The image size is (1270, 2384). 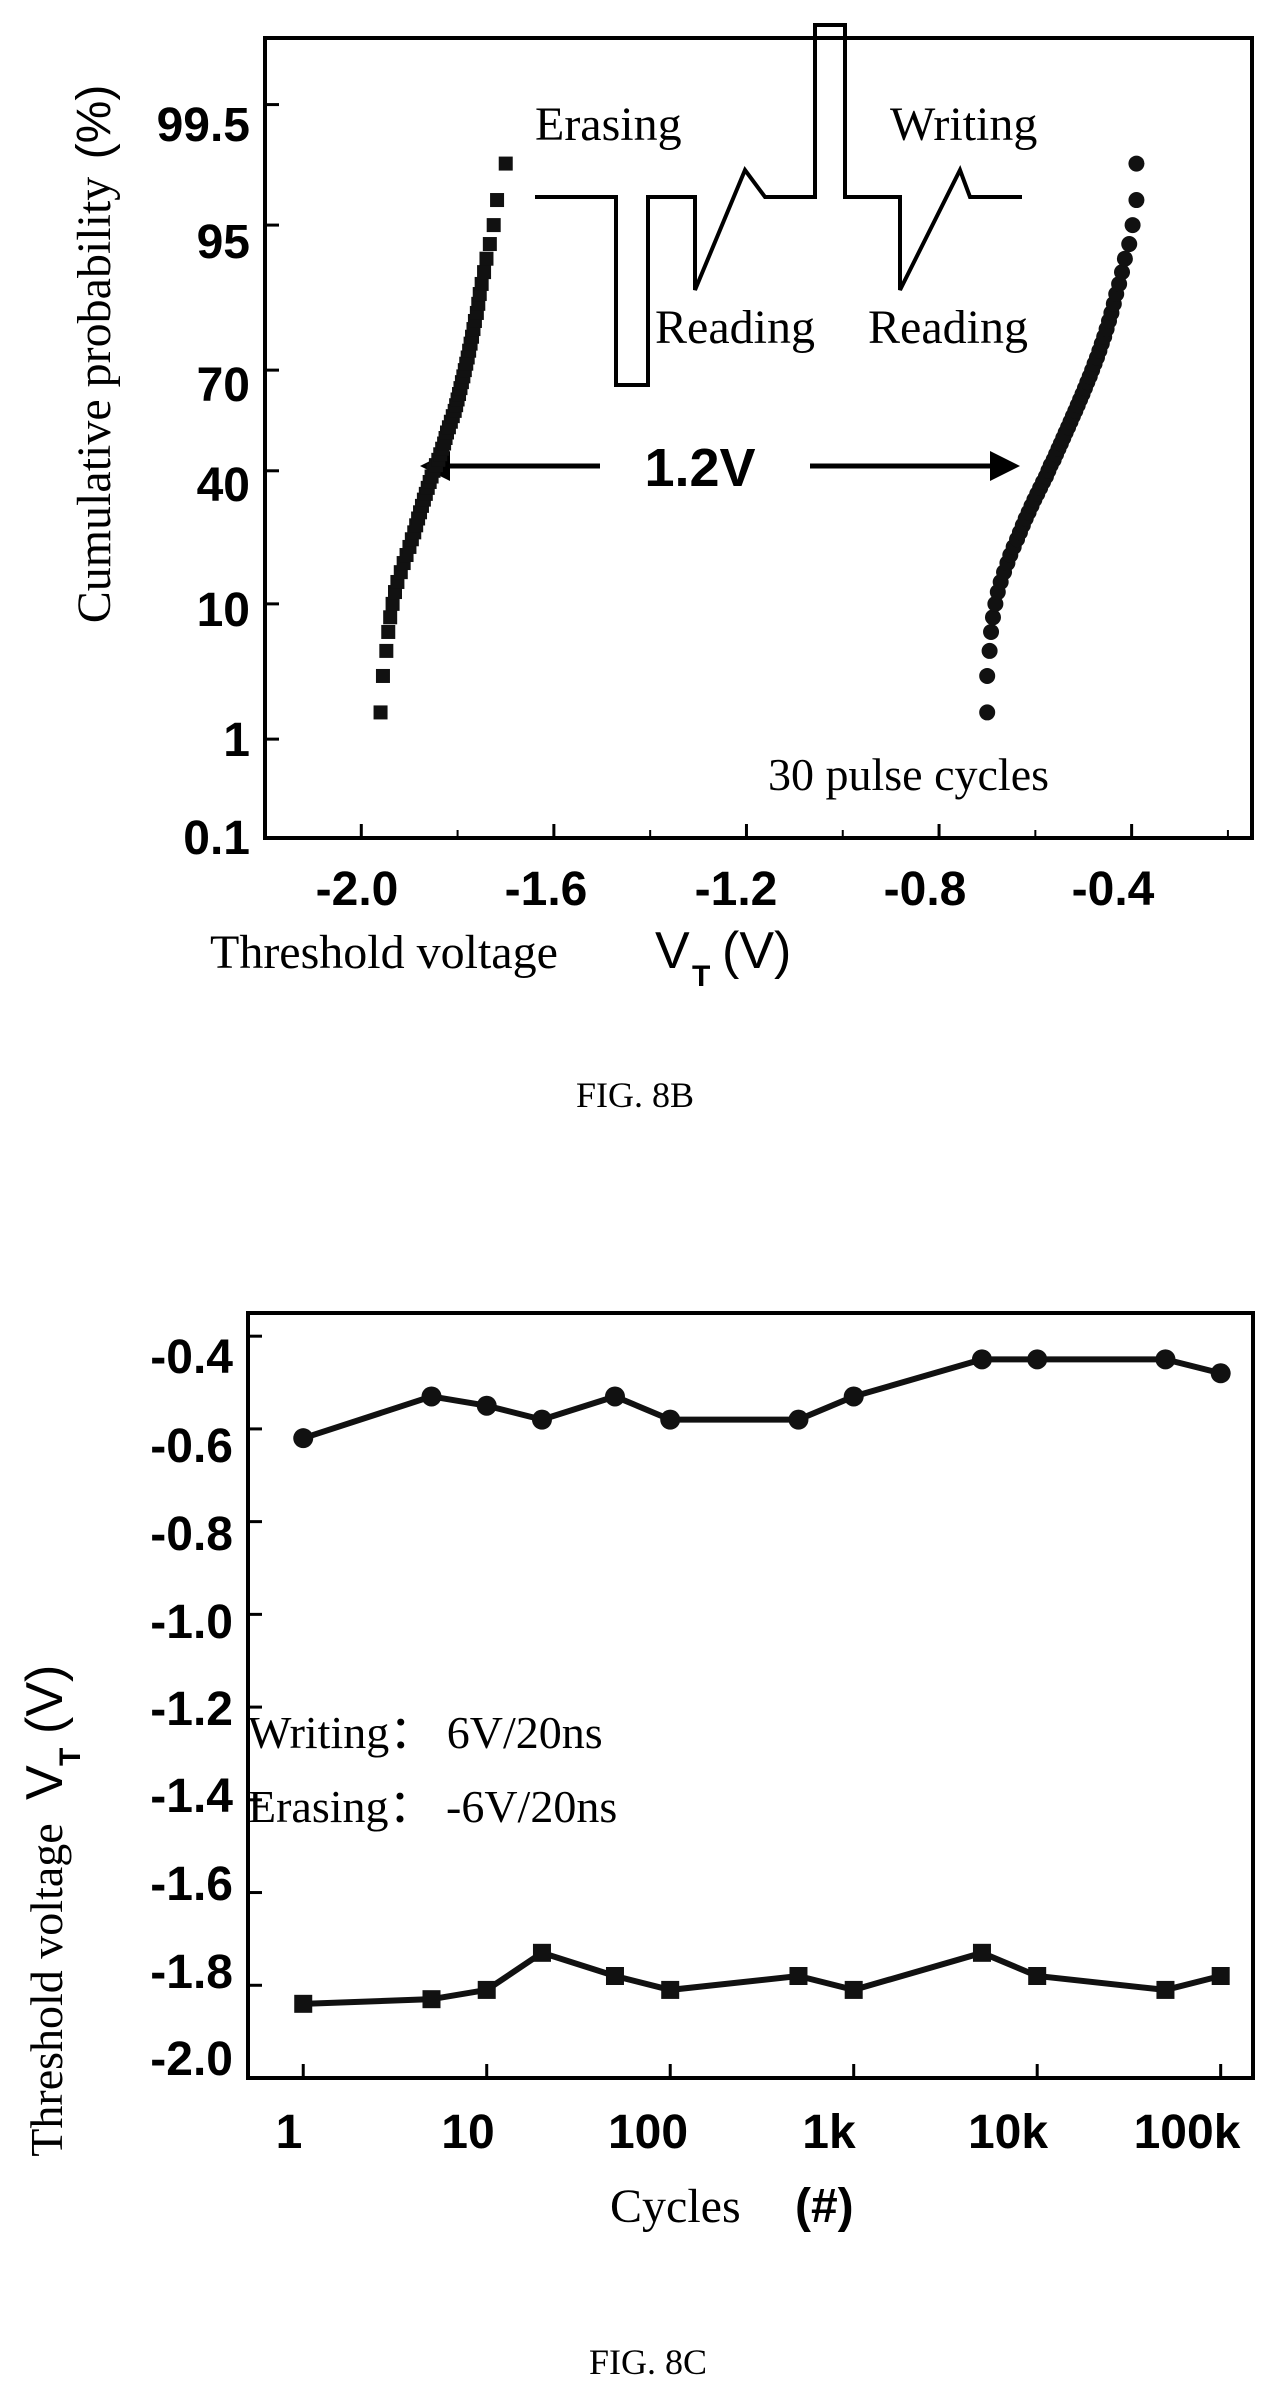 What do you see at coordinates (45, 1782) in the screenshot?
I see `y-axis-label-symbol: V` at bounding box center [45, 1782].